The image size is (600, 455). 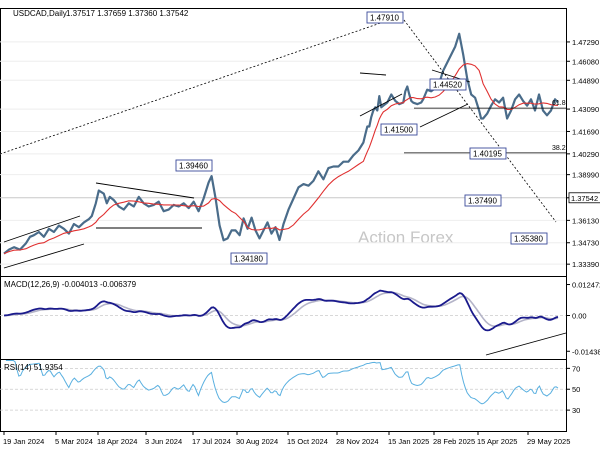 What do you see at coordinates (381, 105) in the screenshot?
I see `wedge-lower-line` at bounding box center [381, 105].